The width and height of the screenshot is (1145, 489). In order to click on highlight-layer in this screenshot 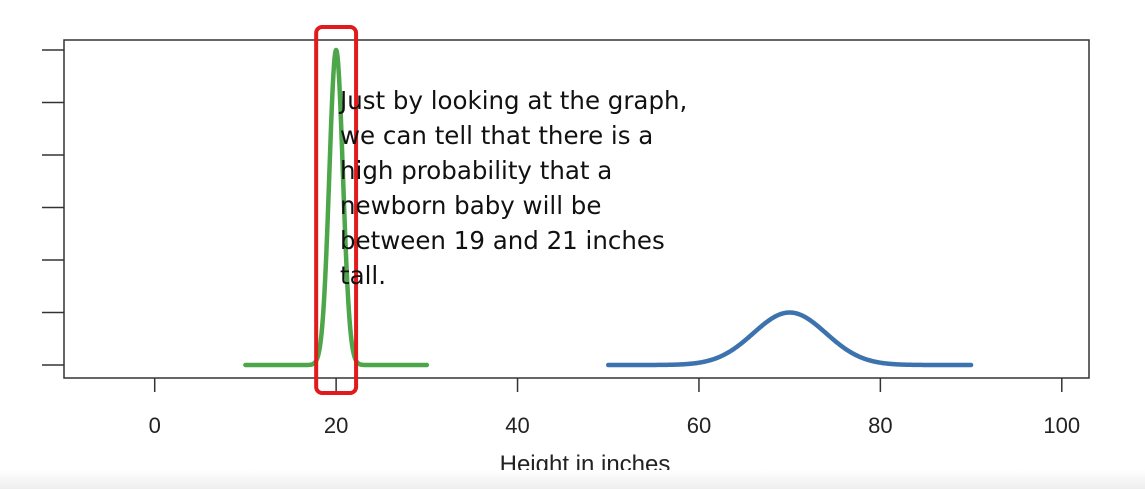, I will do `click(336, 210)`.